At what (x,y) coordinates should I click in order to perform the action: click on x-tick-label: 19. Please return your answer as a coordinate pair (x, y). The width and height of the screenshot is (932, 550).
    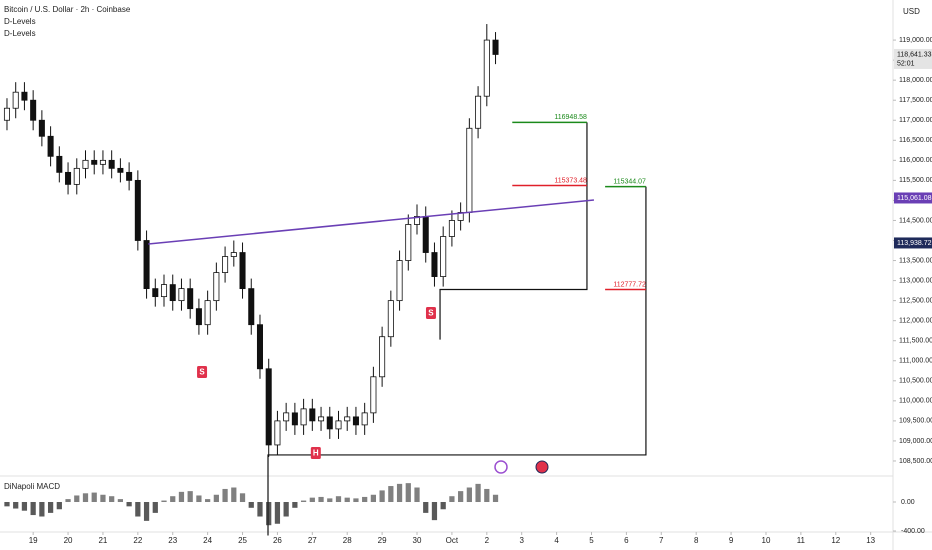
    Looking at the image, I should click on (33, 540).